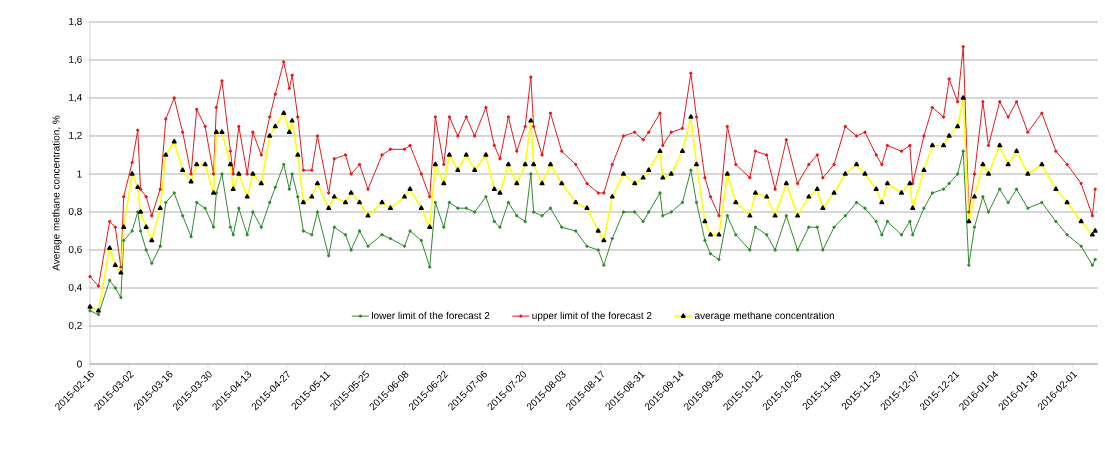  I want to click on y-tick-label: 1,2, so click(75, 136).